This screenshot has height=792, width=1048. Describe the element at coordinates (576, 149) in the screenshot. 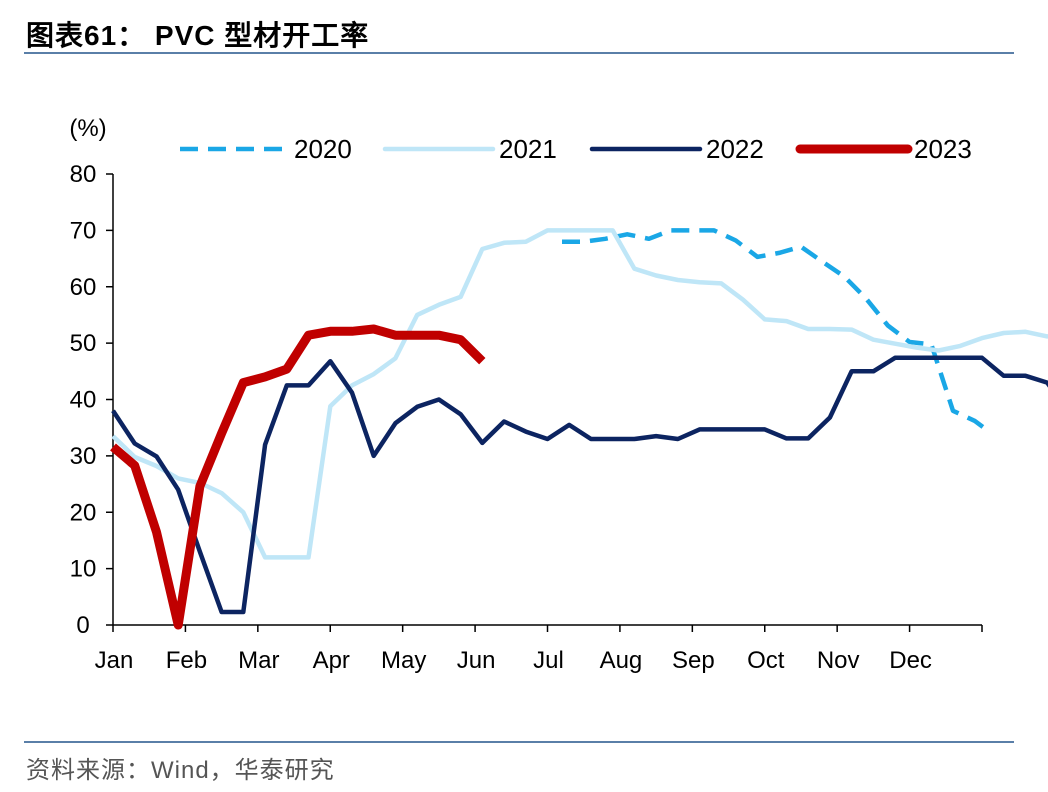

I see `legend: 2020 2021 2022 2023` at that location.